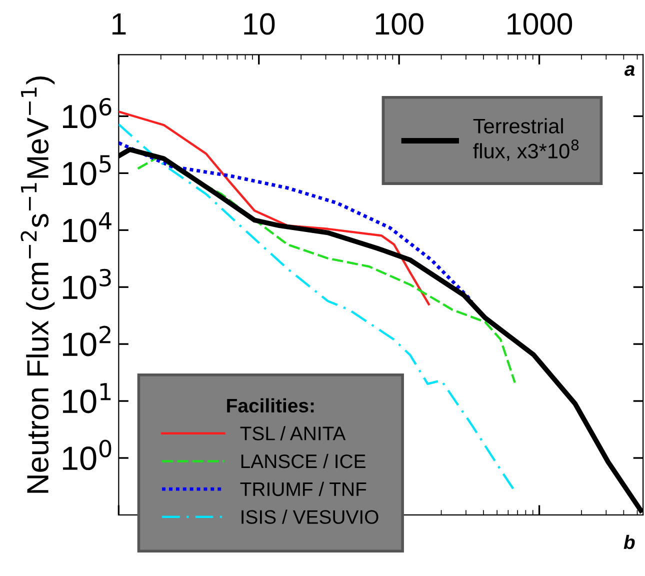 The image size is (645, 576). I want to click on y-tick-label: 10$^{6}$, so click(87, 113).